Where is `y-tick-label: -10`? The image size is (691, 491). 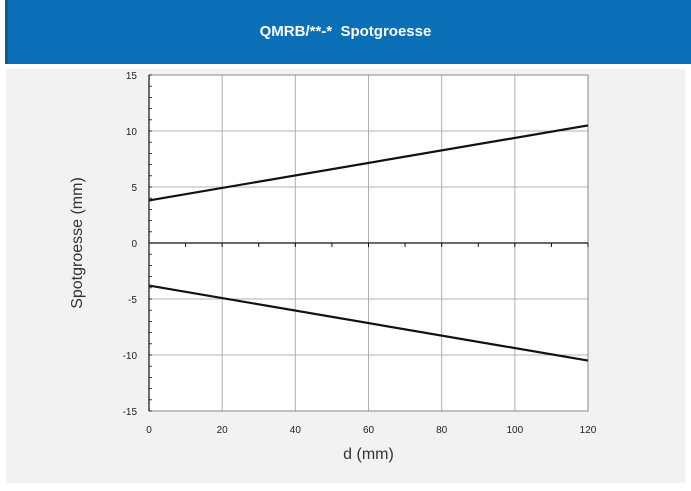 y-tick-label: -10 is located at coordinates (130, 356).